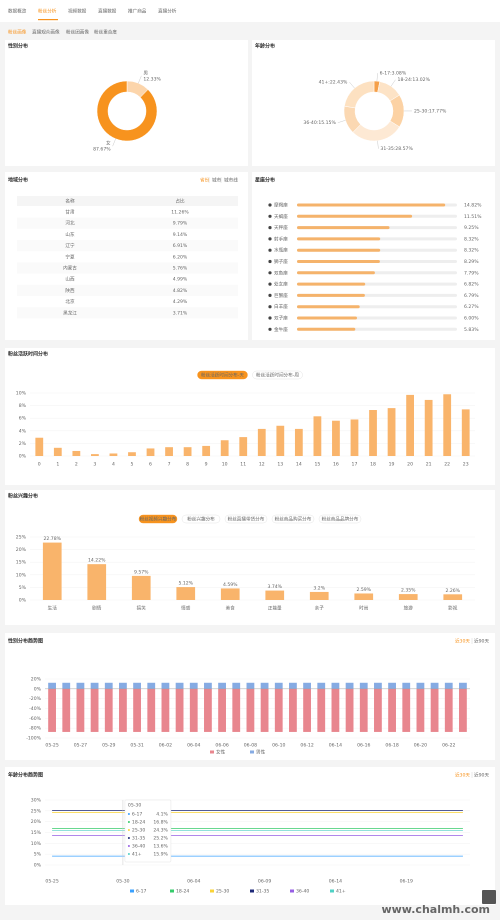  Describe the element at coordinates (250, 416) in the screenshot. I see `panel` at that location.